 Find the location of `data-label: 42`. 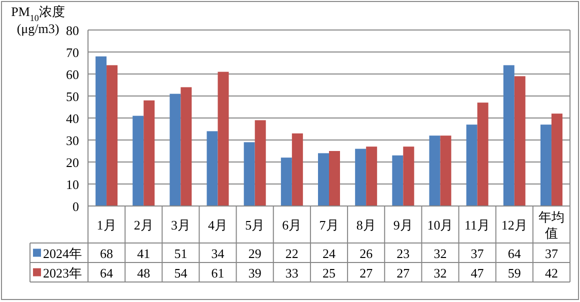

data-label: 42 is located at coordinates (551, 272).